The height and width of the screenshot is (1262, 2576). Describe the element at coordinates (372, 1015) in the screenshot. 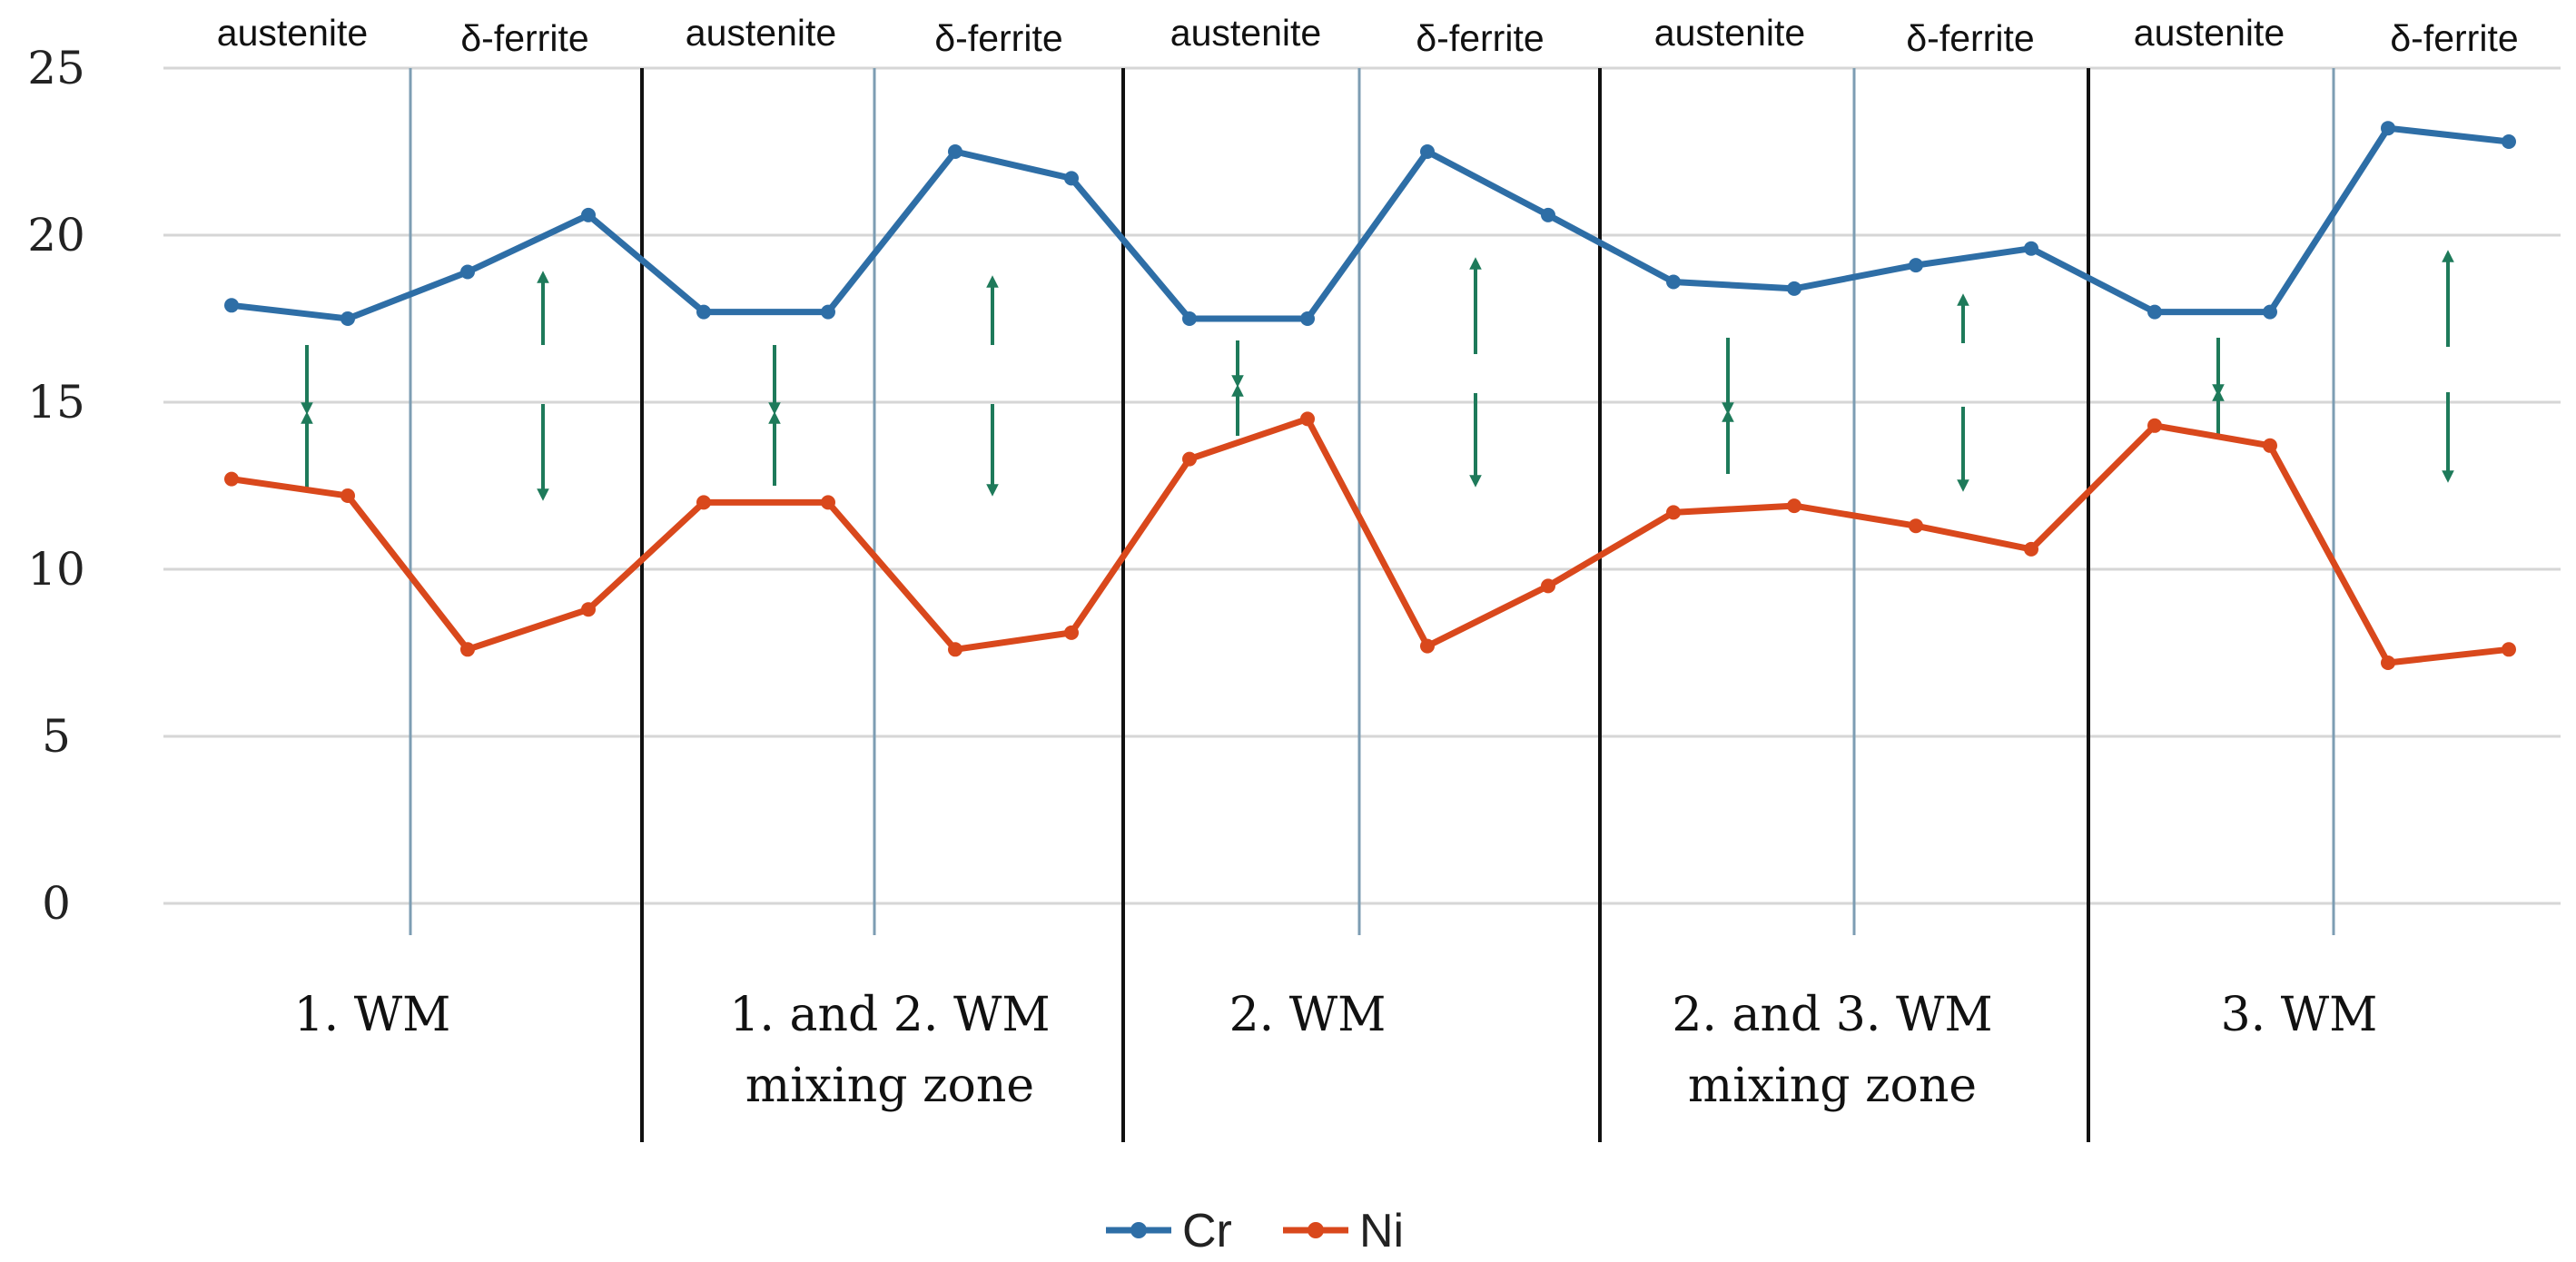

I see `zone-label: 1. WM` at that location.